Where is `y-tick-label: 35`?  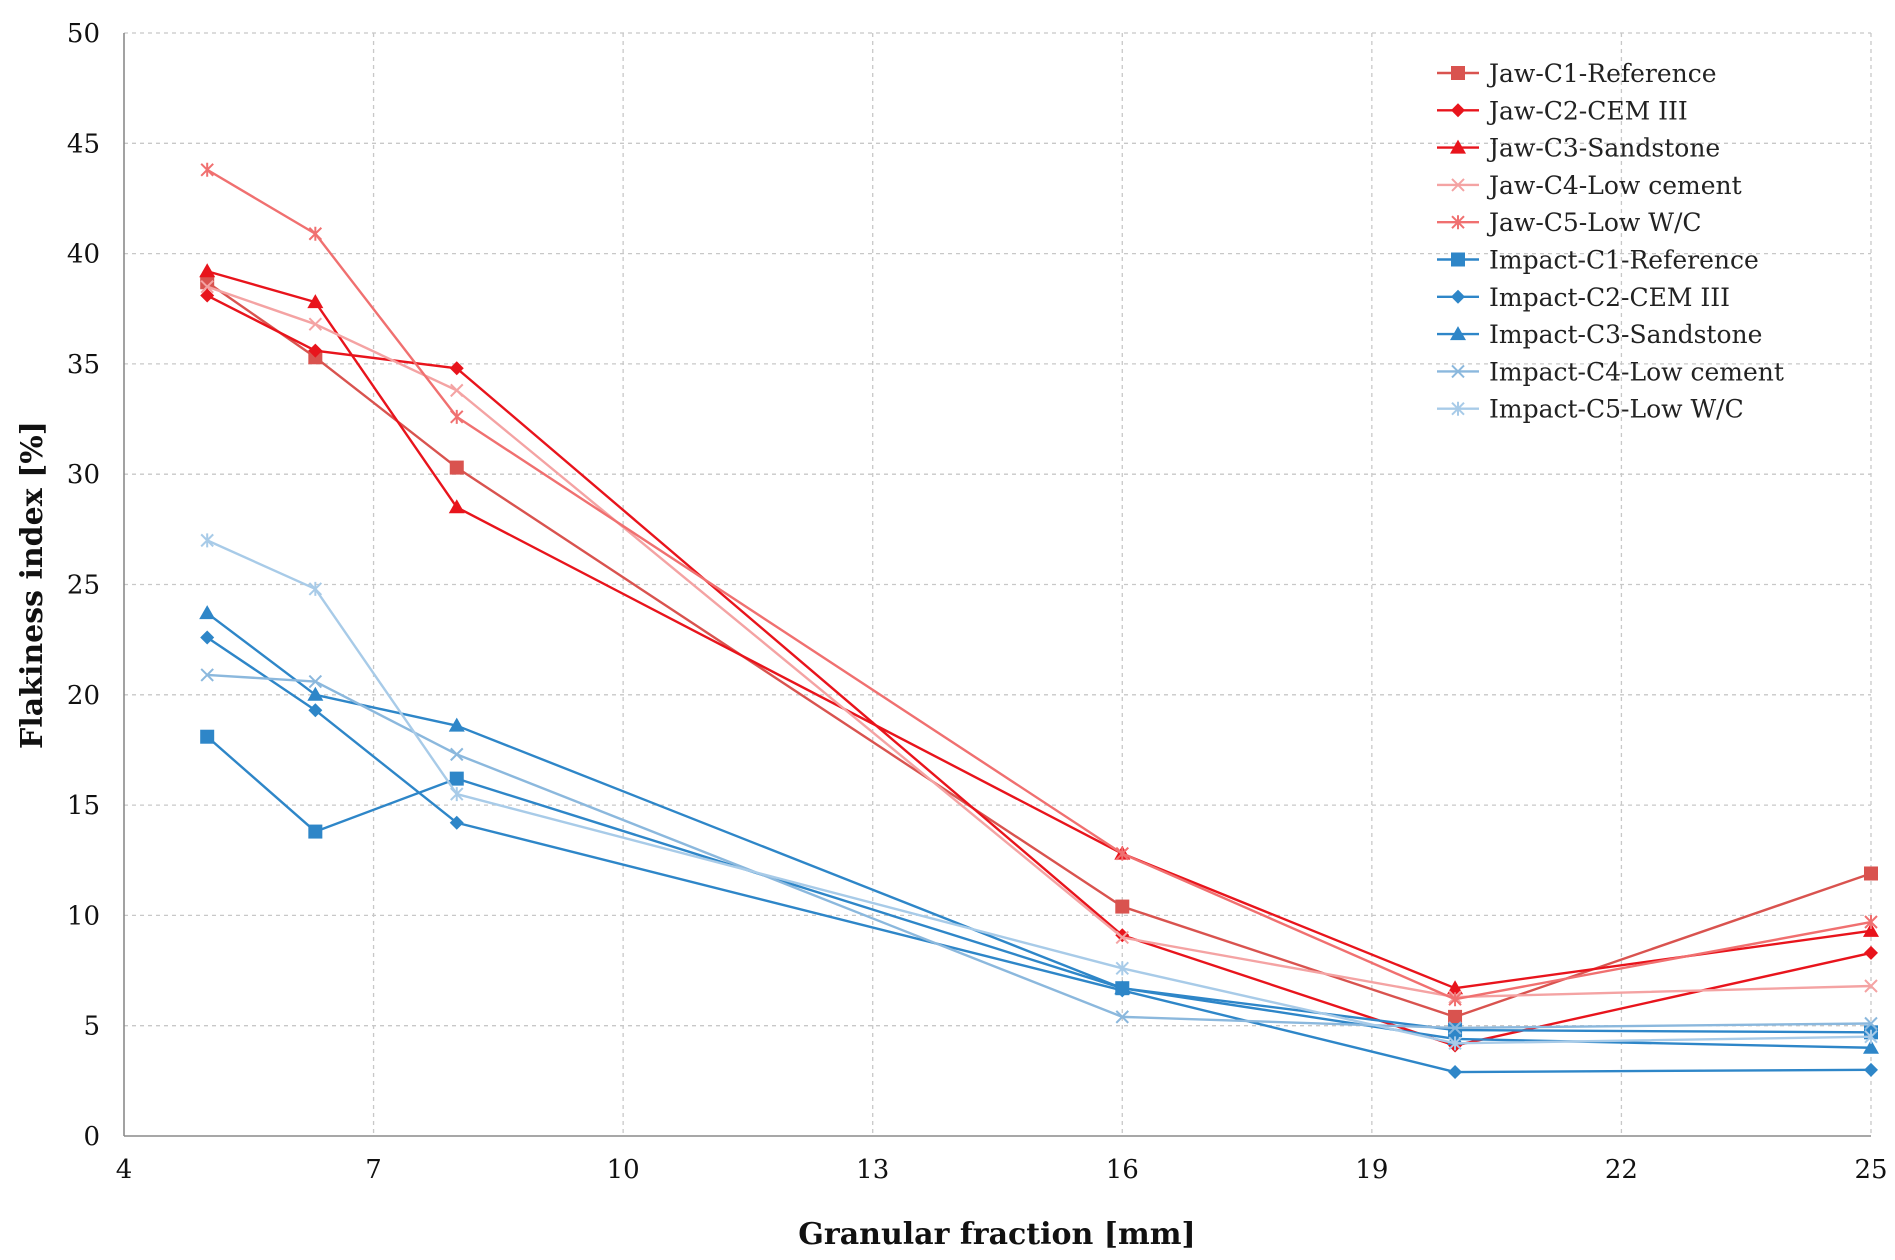
y-tick-label: 35 is located at coordinates (83, 365).